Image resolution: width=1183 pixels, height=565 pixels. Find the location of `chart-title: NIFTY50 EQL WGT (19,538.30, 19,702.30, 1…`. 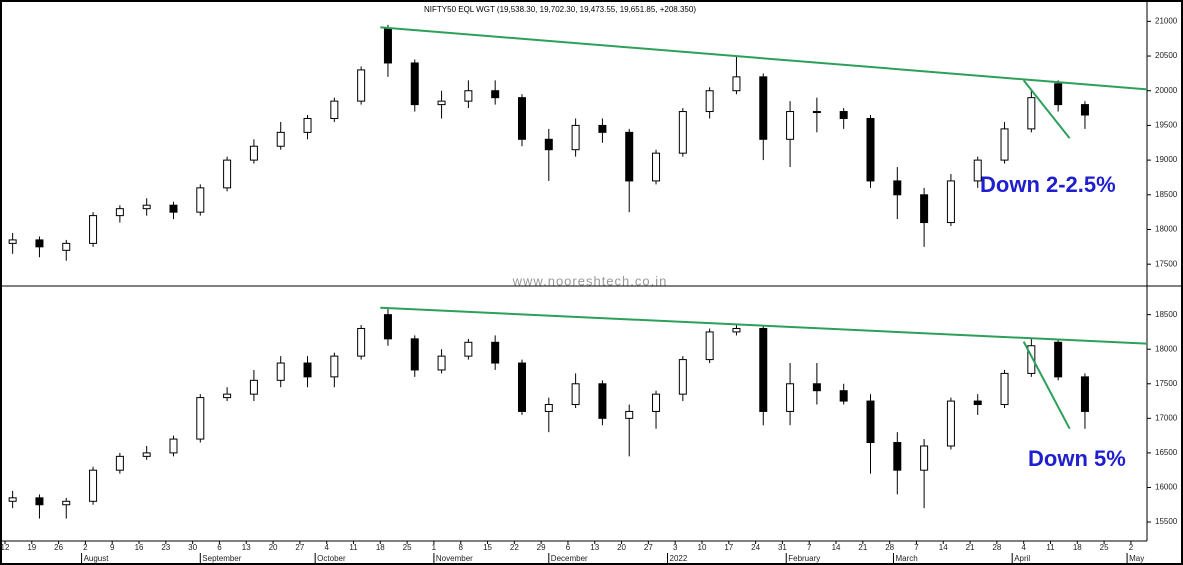

chart-title: NIFTY50 EQL WGT (19,538.30, 19,702.30, 1… is located at coordinates (560, 9).